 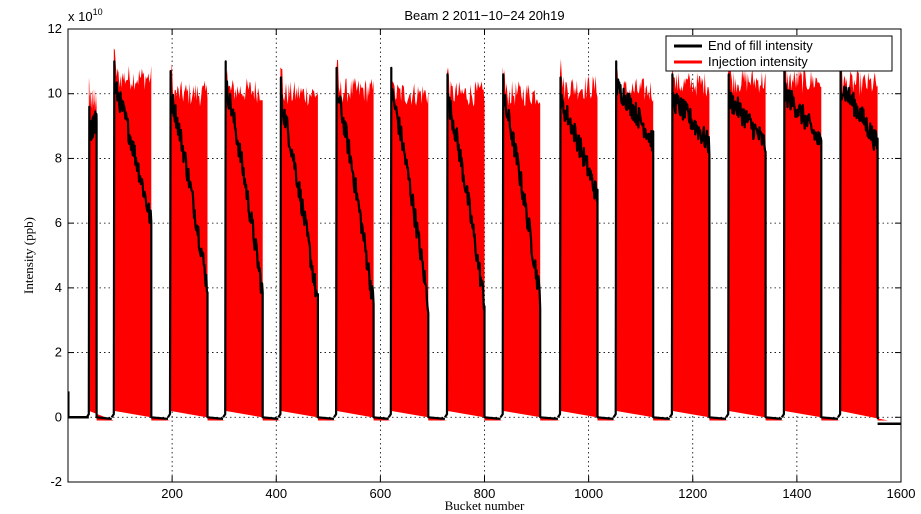 I want to click on y-multiplier: x 1010, so click(x=85, y=15).